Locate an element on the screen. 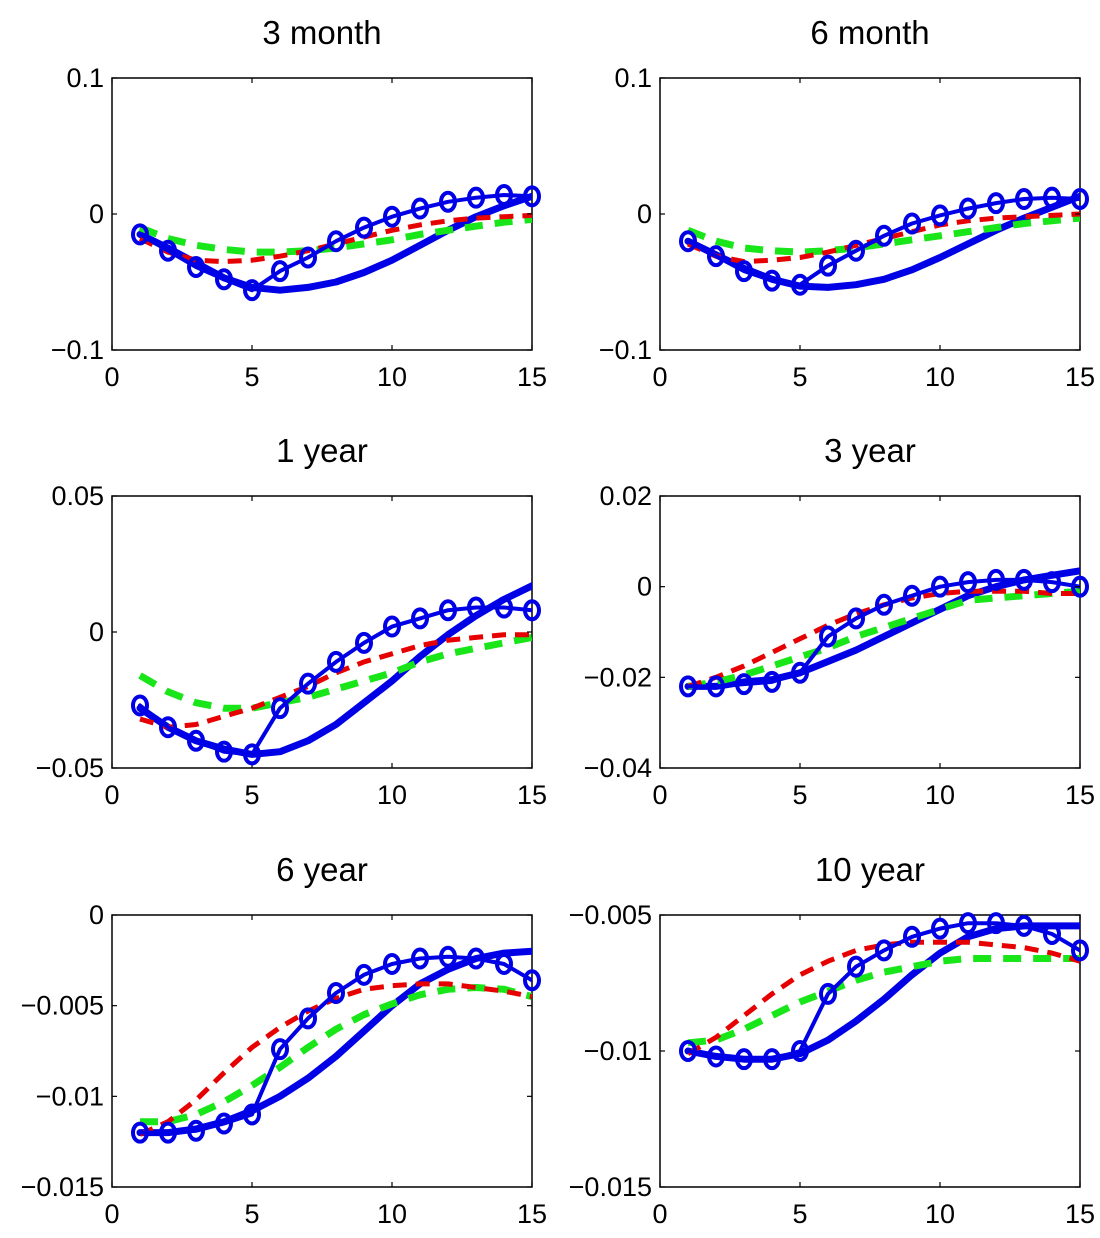 Image resolution: width=1100 pixels, height=1238 pixels. panel-10-year-series-red-line is located at coordinates (883, 997).